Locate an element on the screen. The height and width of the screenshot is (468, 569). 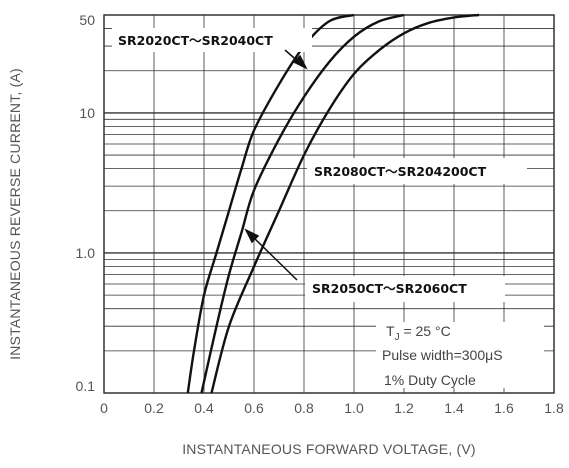
x-axis-label: INSTANTANEOUS FORWARD VOLTAGE, (V) is located at coordinates (329, 449).